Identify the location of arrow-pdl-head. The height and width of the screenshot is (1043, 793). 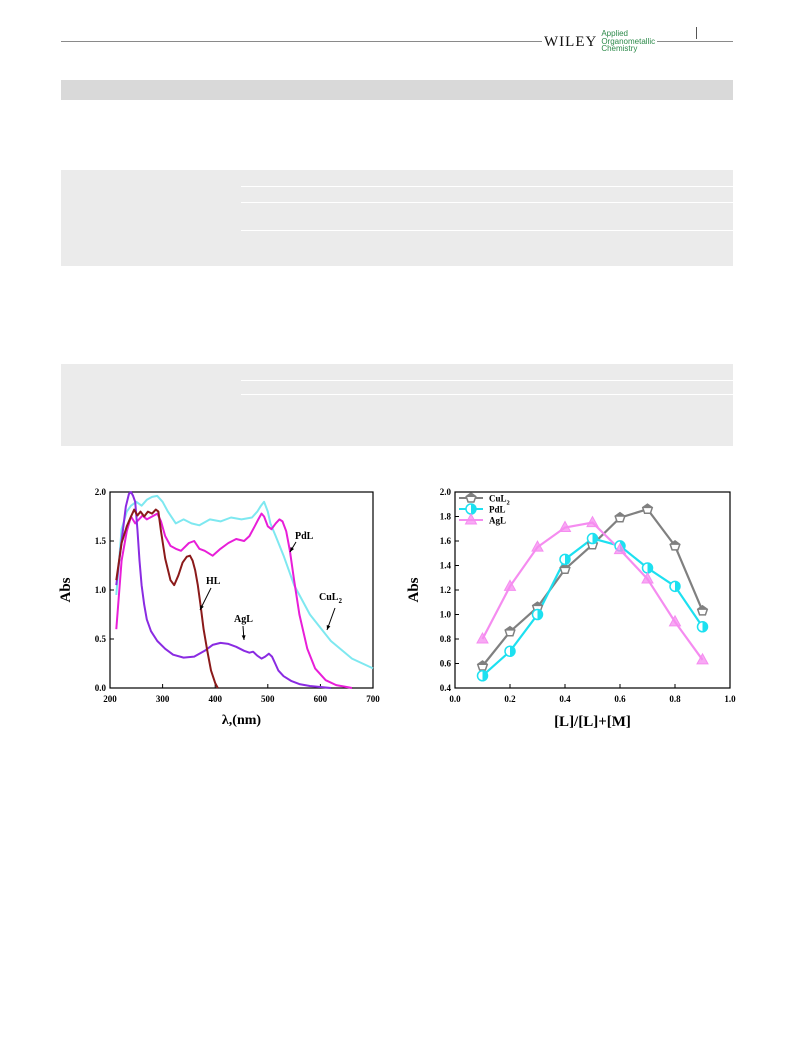
(292, 549).